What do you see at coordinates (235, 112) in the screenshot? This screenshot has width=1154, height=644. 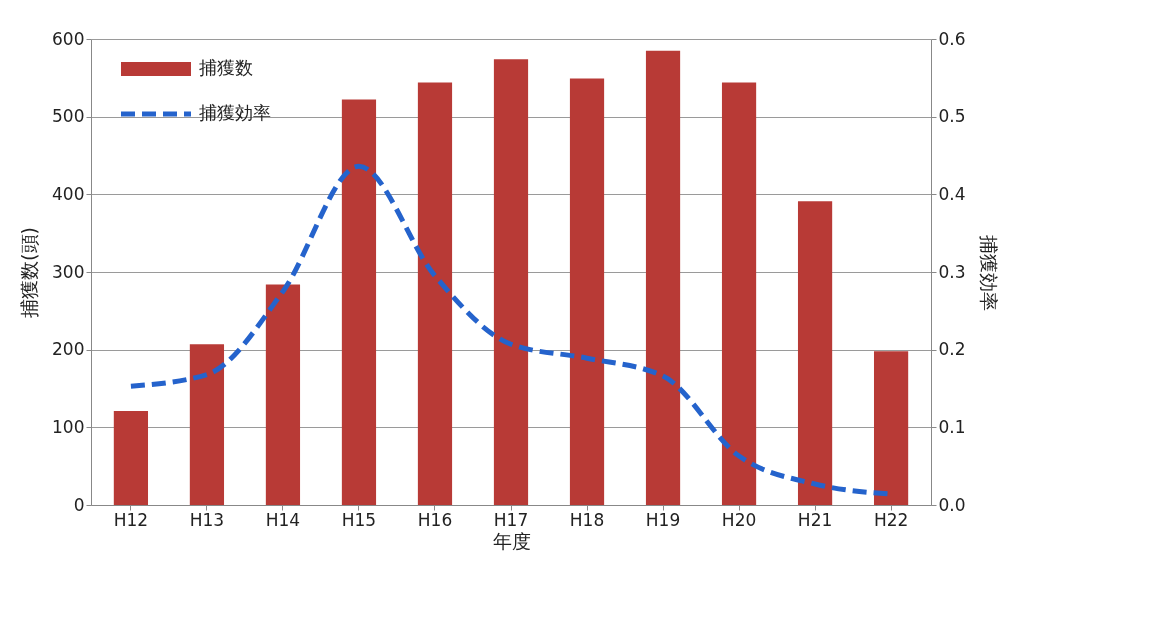 I see `legend-label: 捕獲効率` at bounding box center [235, 112].